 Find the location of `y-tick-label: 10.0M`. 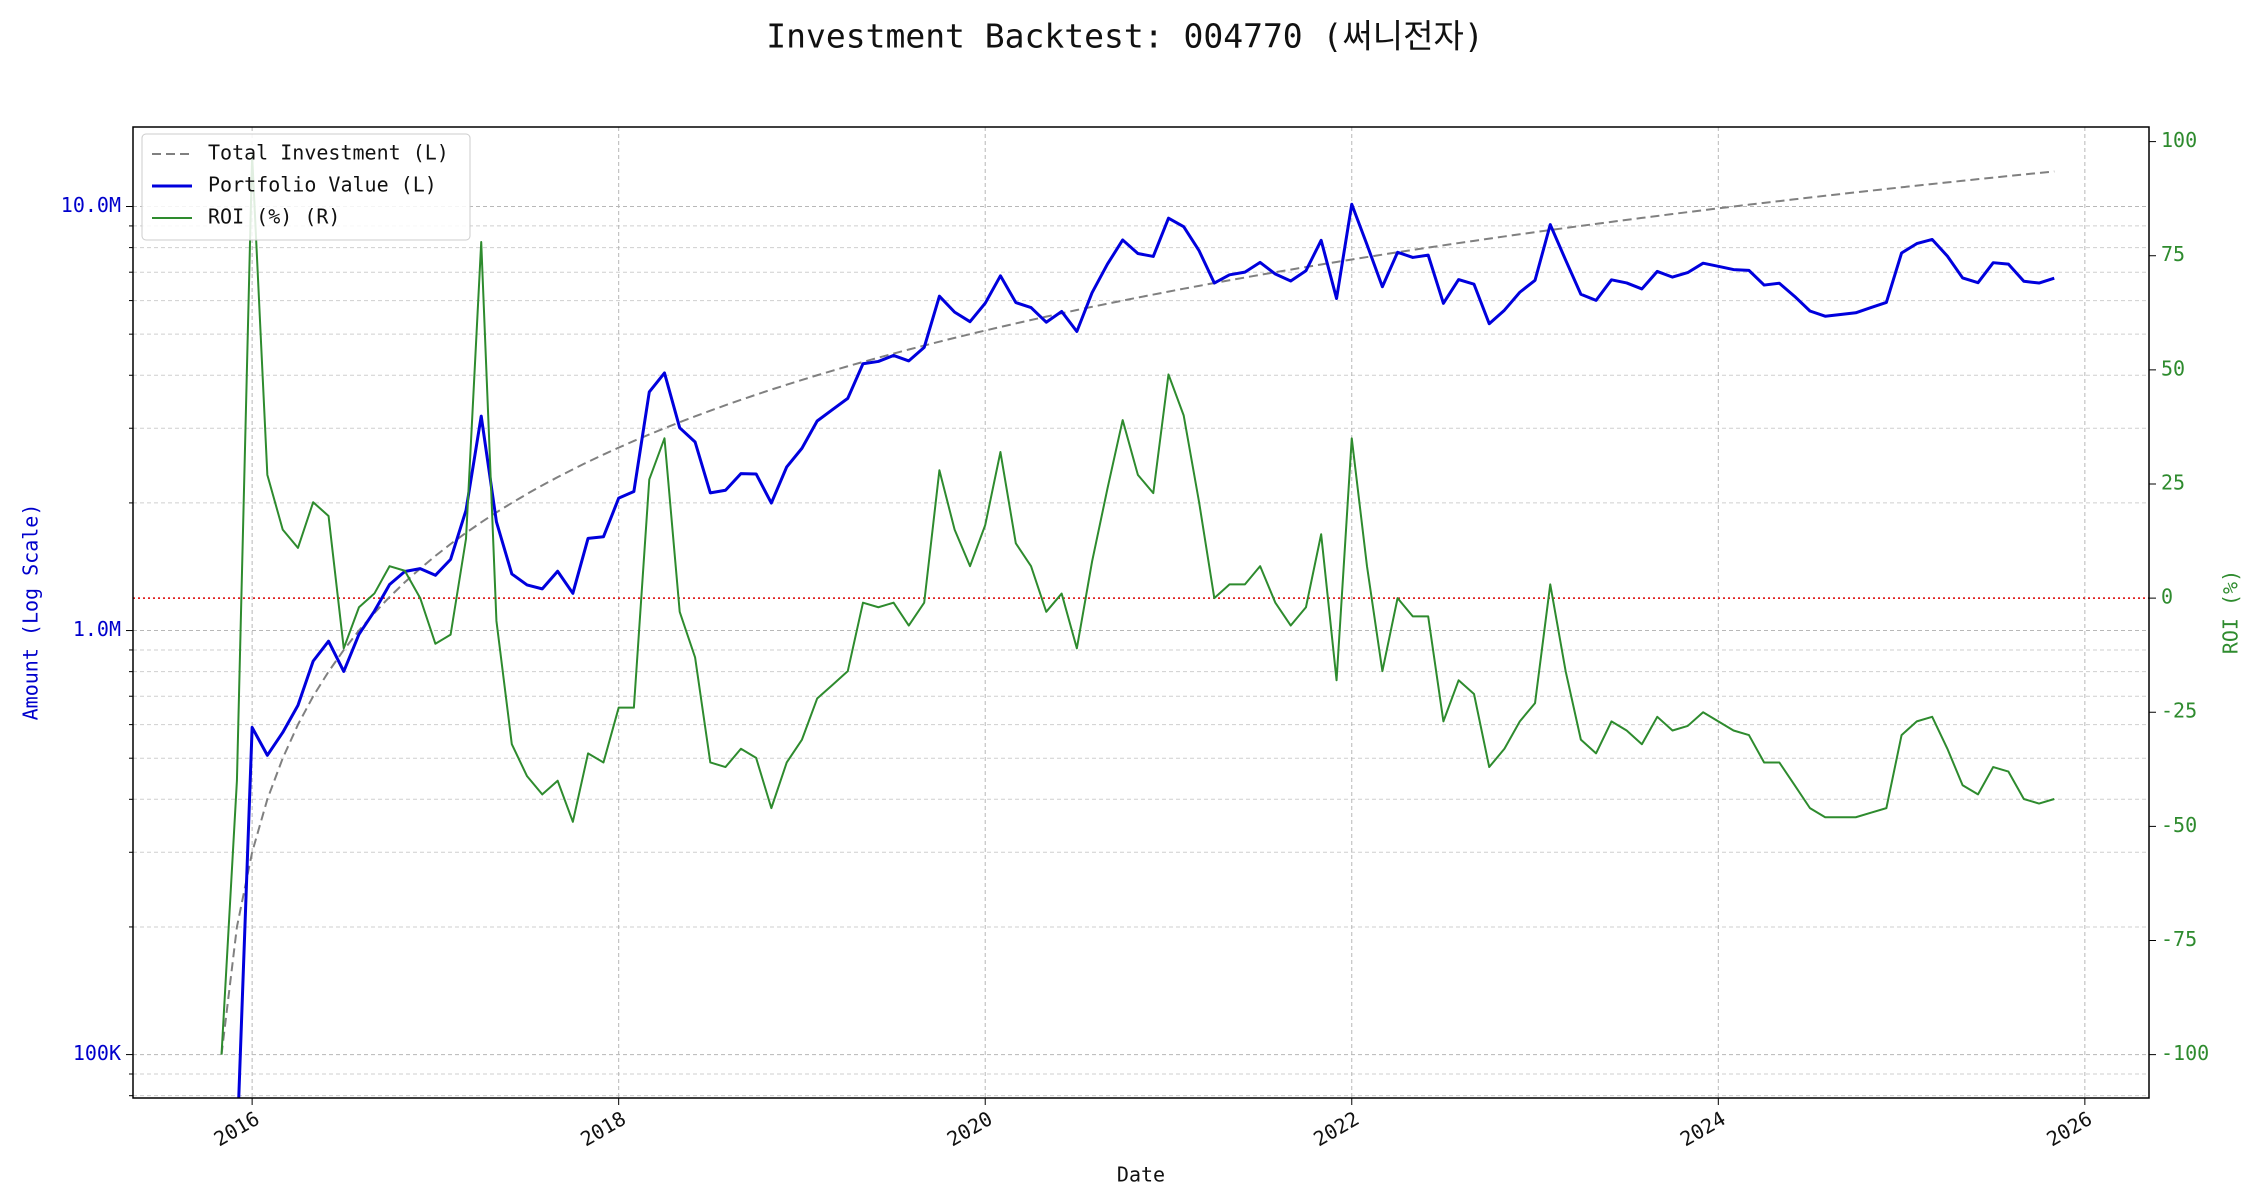

y-tick-label: 10.0M is located at coordinates (91, 205).